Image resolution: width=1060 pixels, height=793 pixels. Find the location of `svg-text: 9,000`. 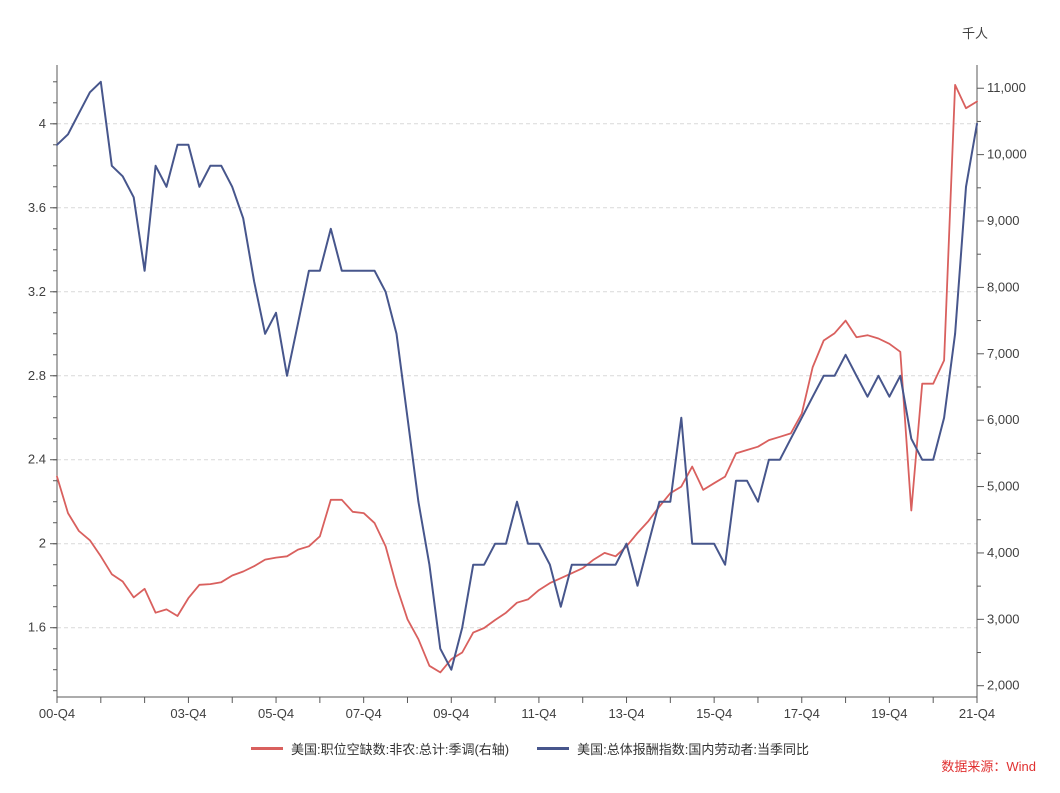

svg-text: 9,000 is located at coordinates (1003, 220).